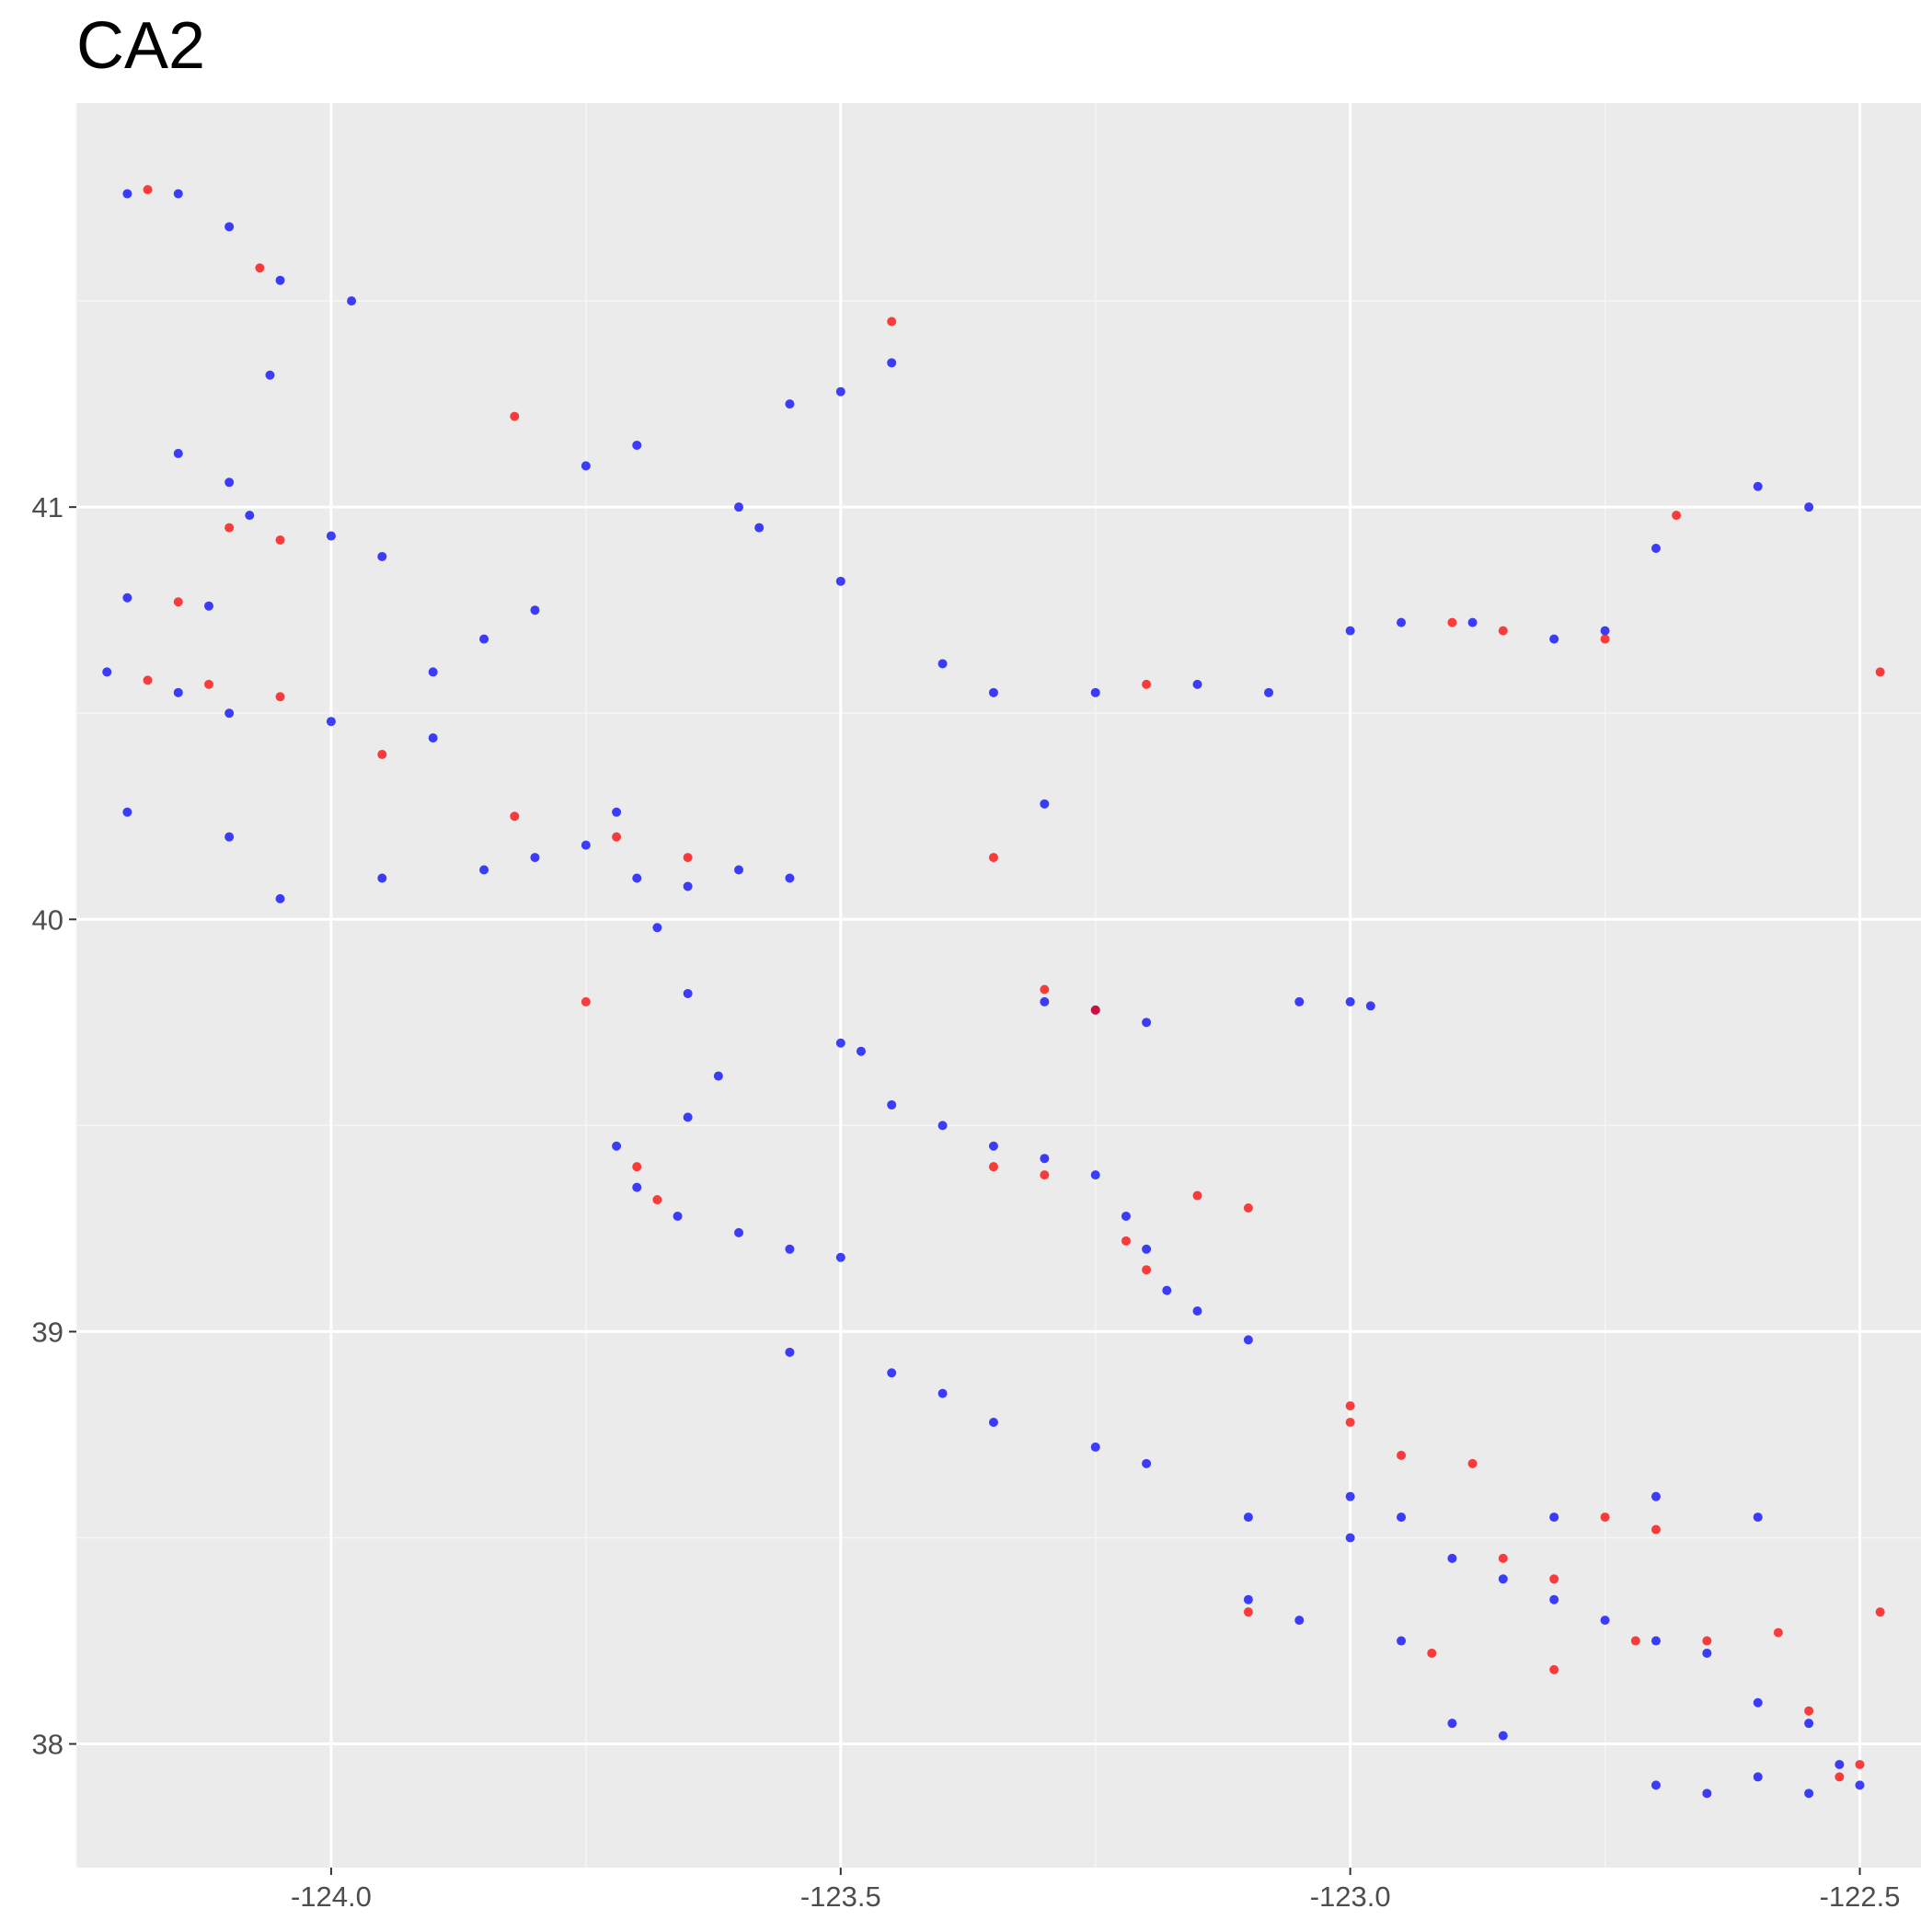 This screenshot has width=1932, height=1932. Describe the element at coordinates (1095, 1890) in the screenshot. I see `x-axis: -124.0 -123.5 -123.0 -122.5` at that location.